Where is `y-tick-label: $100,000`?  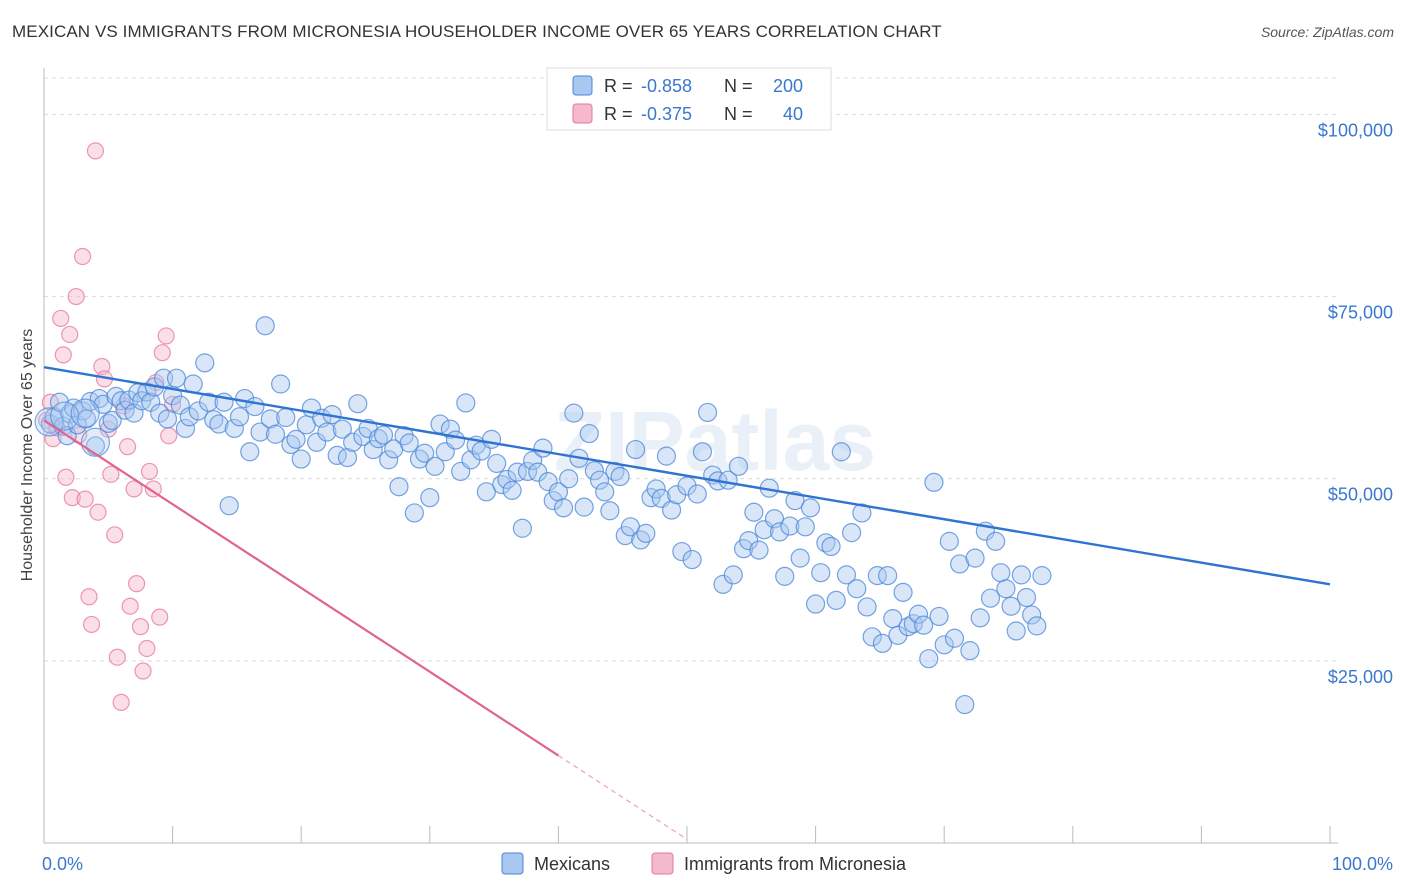 y-tick-label: $100,000 is located at coordinates (1355, 130).